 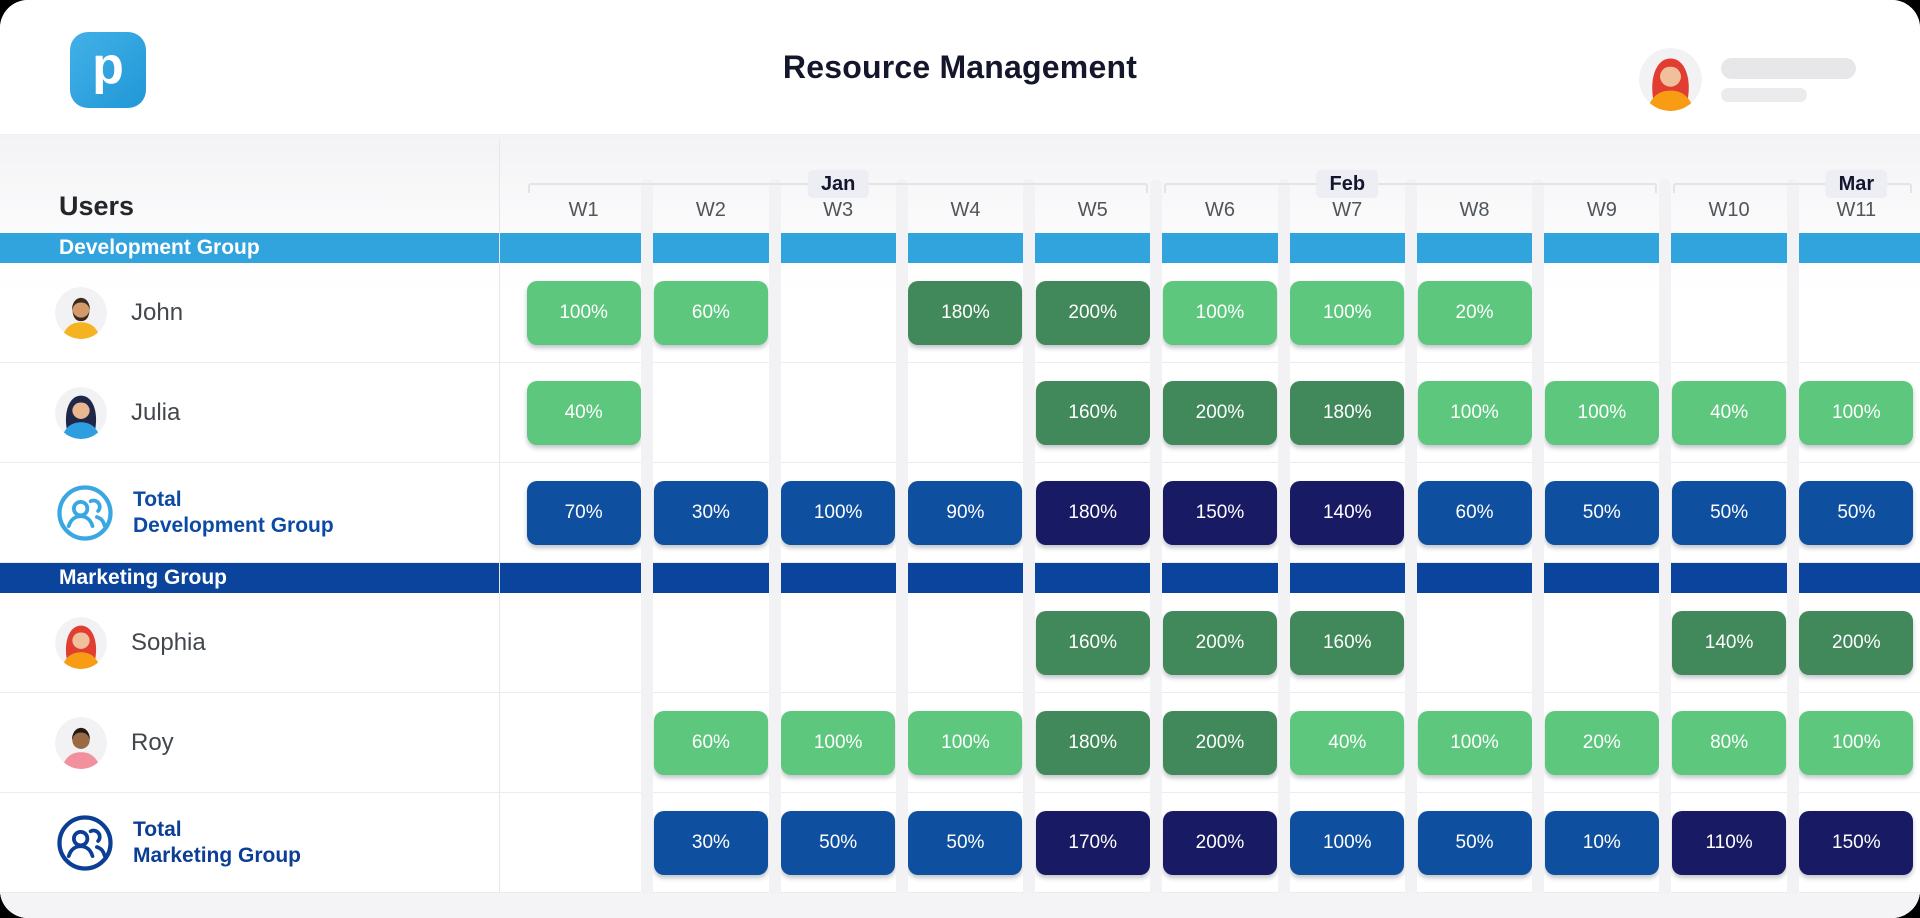 What do you see at coordinates (108, 70) in the screenshot?
I see `app-logo: p` at bounding box center [108, 70].